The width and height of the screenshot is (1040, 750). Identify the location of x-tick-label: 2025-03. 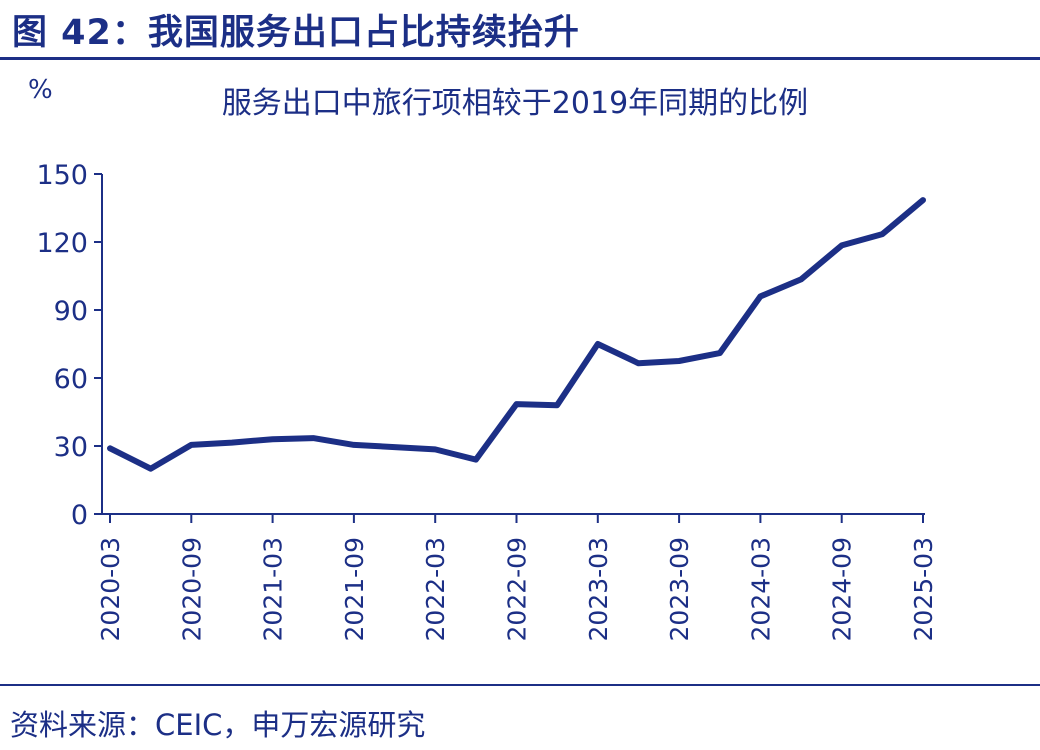
(923, 589).